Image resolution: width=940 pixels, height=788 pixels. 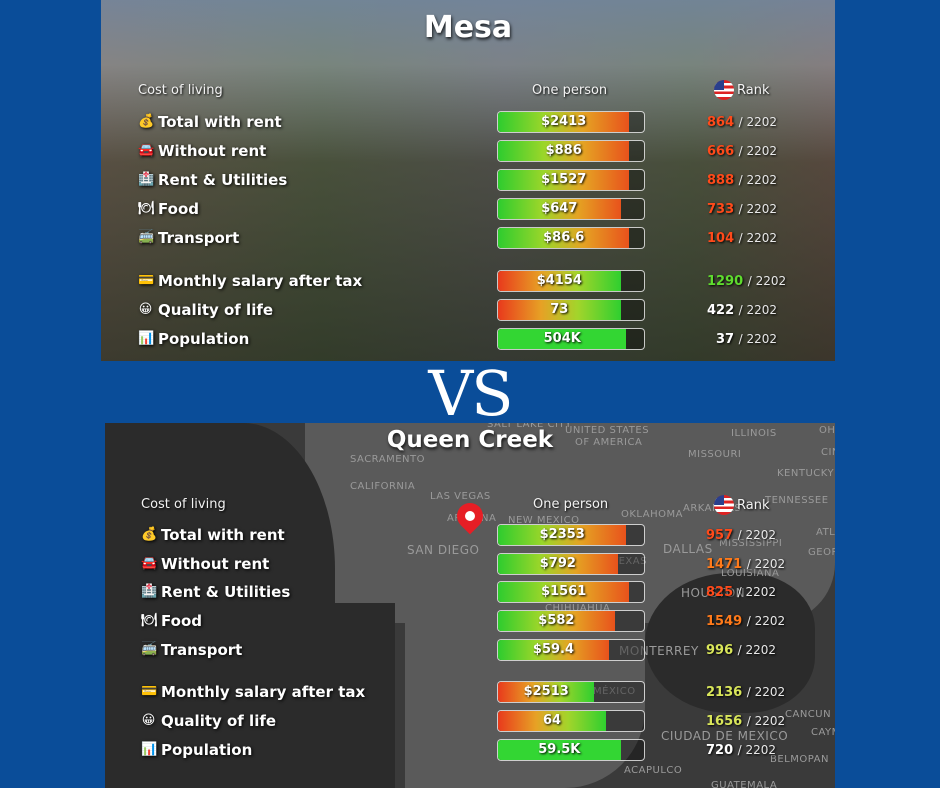 What do you see at coordinates (744, 784) in the screenshot?
I see `map-label: GUATEMALA` at bounding box center [744, 784].